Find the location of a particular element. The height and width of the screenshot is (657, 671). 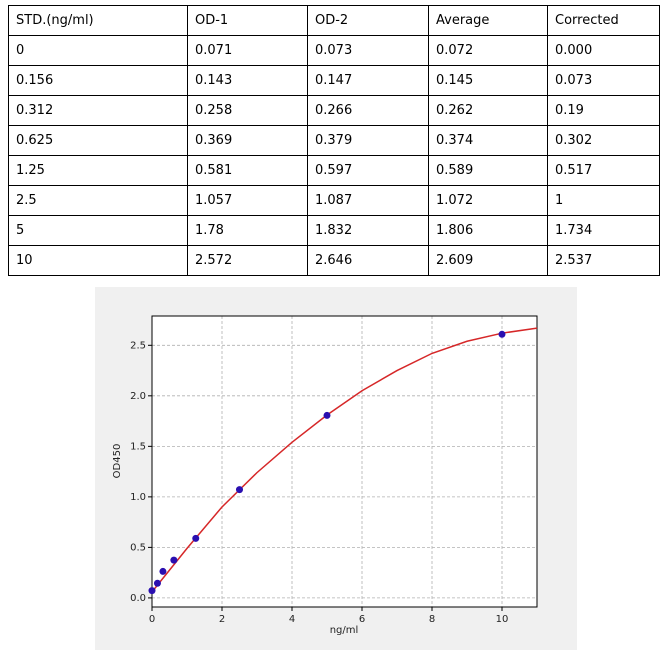

table-cell: Corrected is located at coordinates (603, 20).